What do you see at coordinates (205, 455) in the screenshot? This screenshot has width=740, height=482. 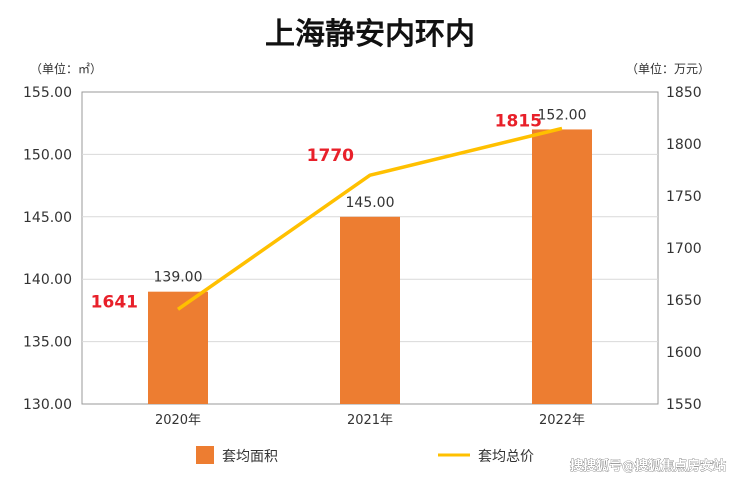 I see `legend-swatch-area` at bounding box center [205, 455].